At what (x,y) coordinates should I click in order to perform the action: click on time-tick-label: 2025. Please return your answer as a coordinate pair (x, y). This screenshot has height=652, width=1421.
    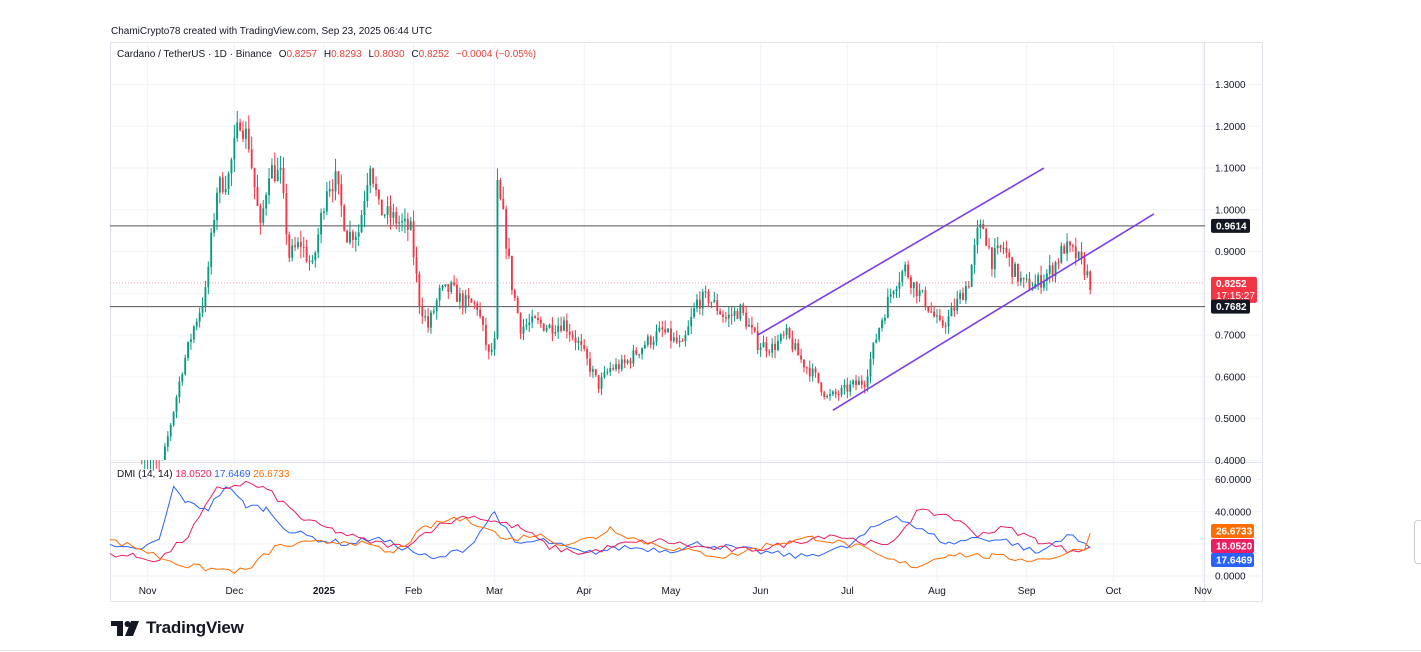
    Looking at the image, I should click on (324, 591).